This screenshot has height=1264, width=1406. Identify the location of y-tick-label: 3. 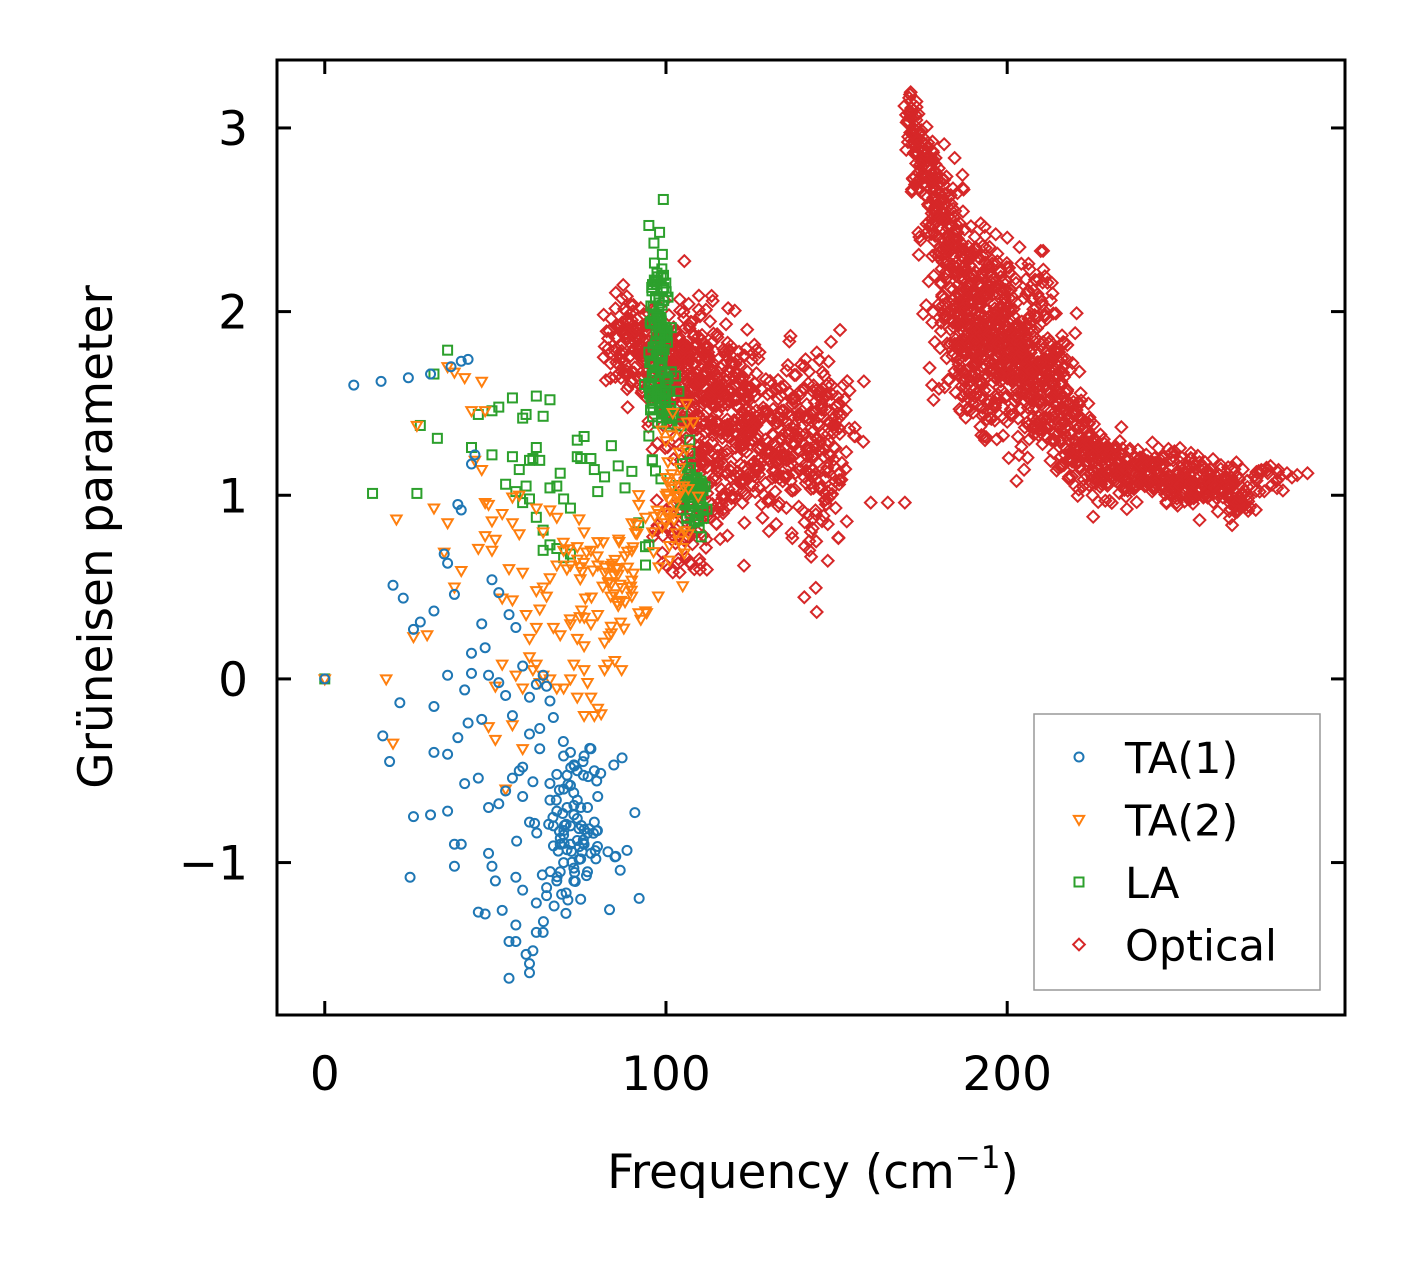
(233, 129).